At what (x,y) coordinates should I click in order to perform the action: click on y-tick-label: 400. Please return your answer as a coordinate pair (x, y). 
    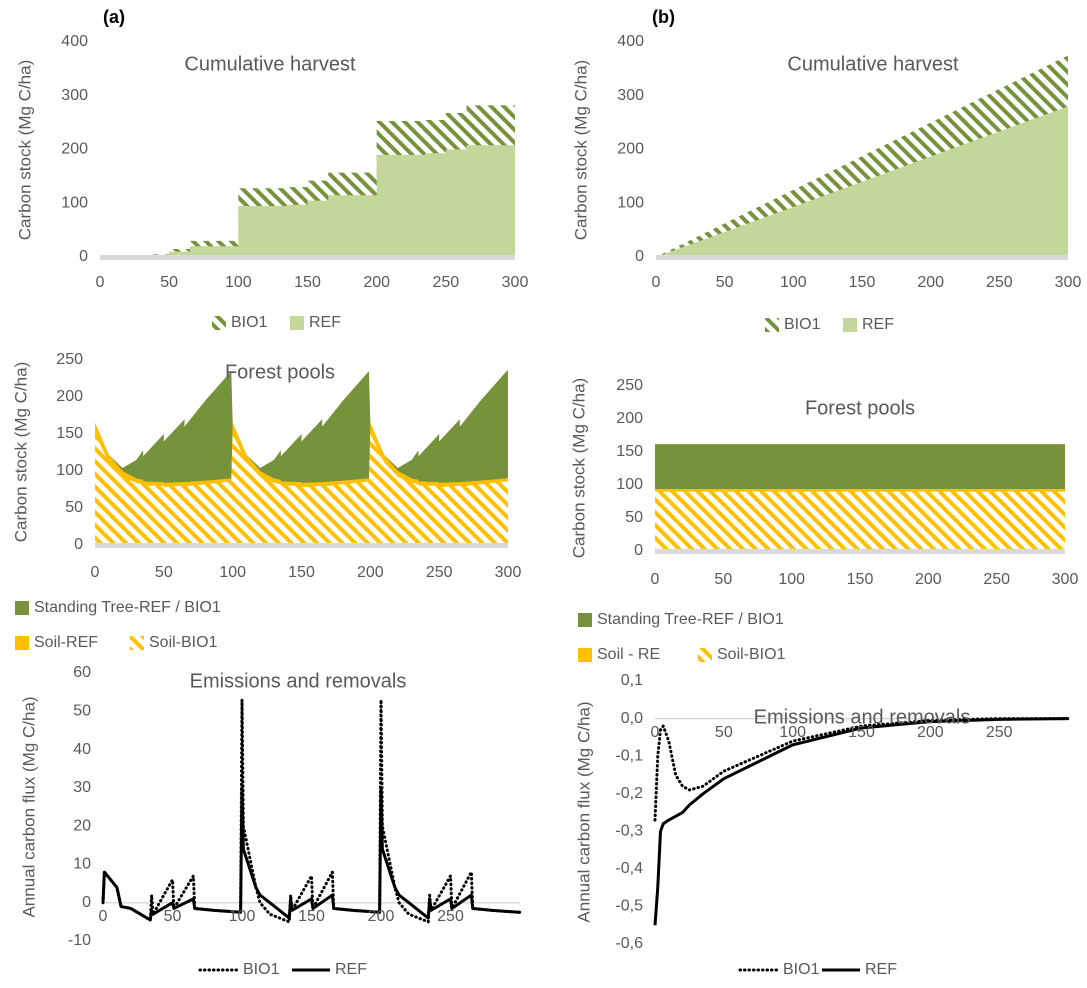
    Looking at the image, I should click on (74, 41).